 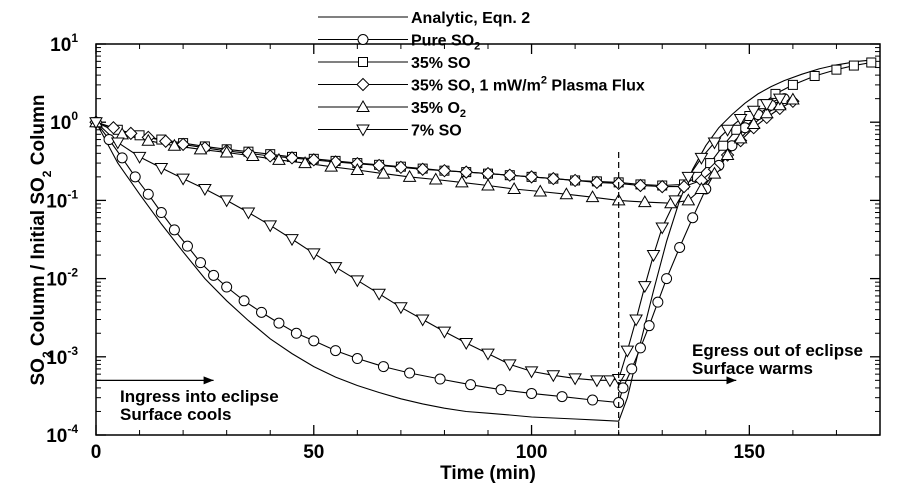 What do you see at coordinates (199, 396) in the screenshot?
I see `ingress-text-line1: Ingress into eclipse` at bounding box center [199, 396].